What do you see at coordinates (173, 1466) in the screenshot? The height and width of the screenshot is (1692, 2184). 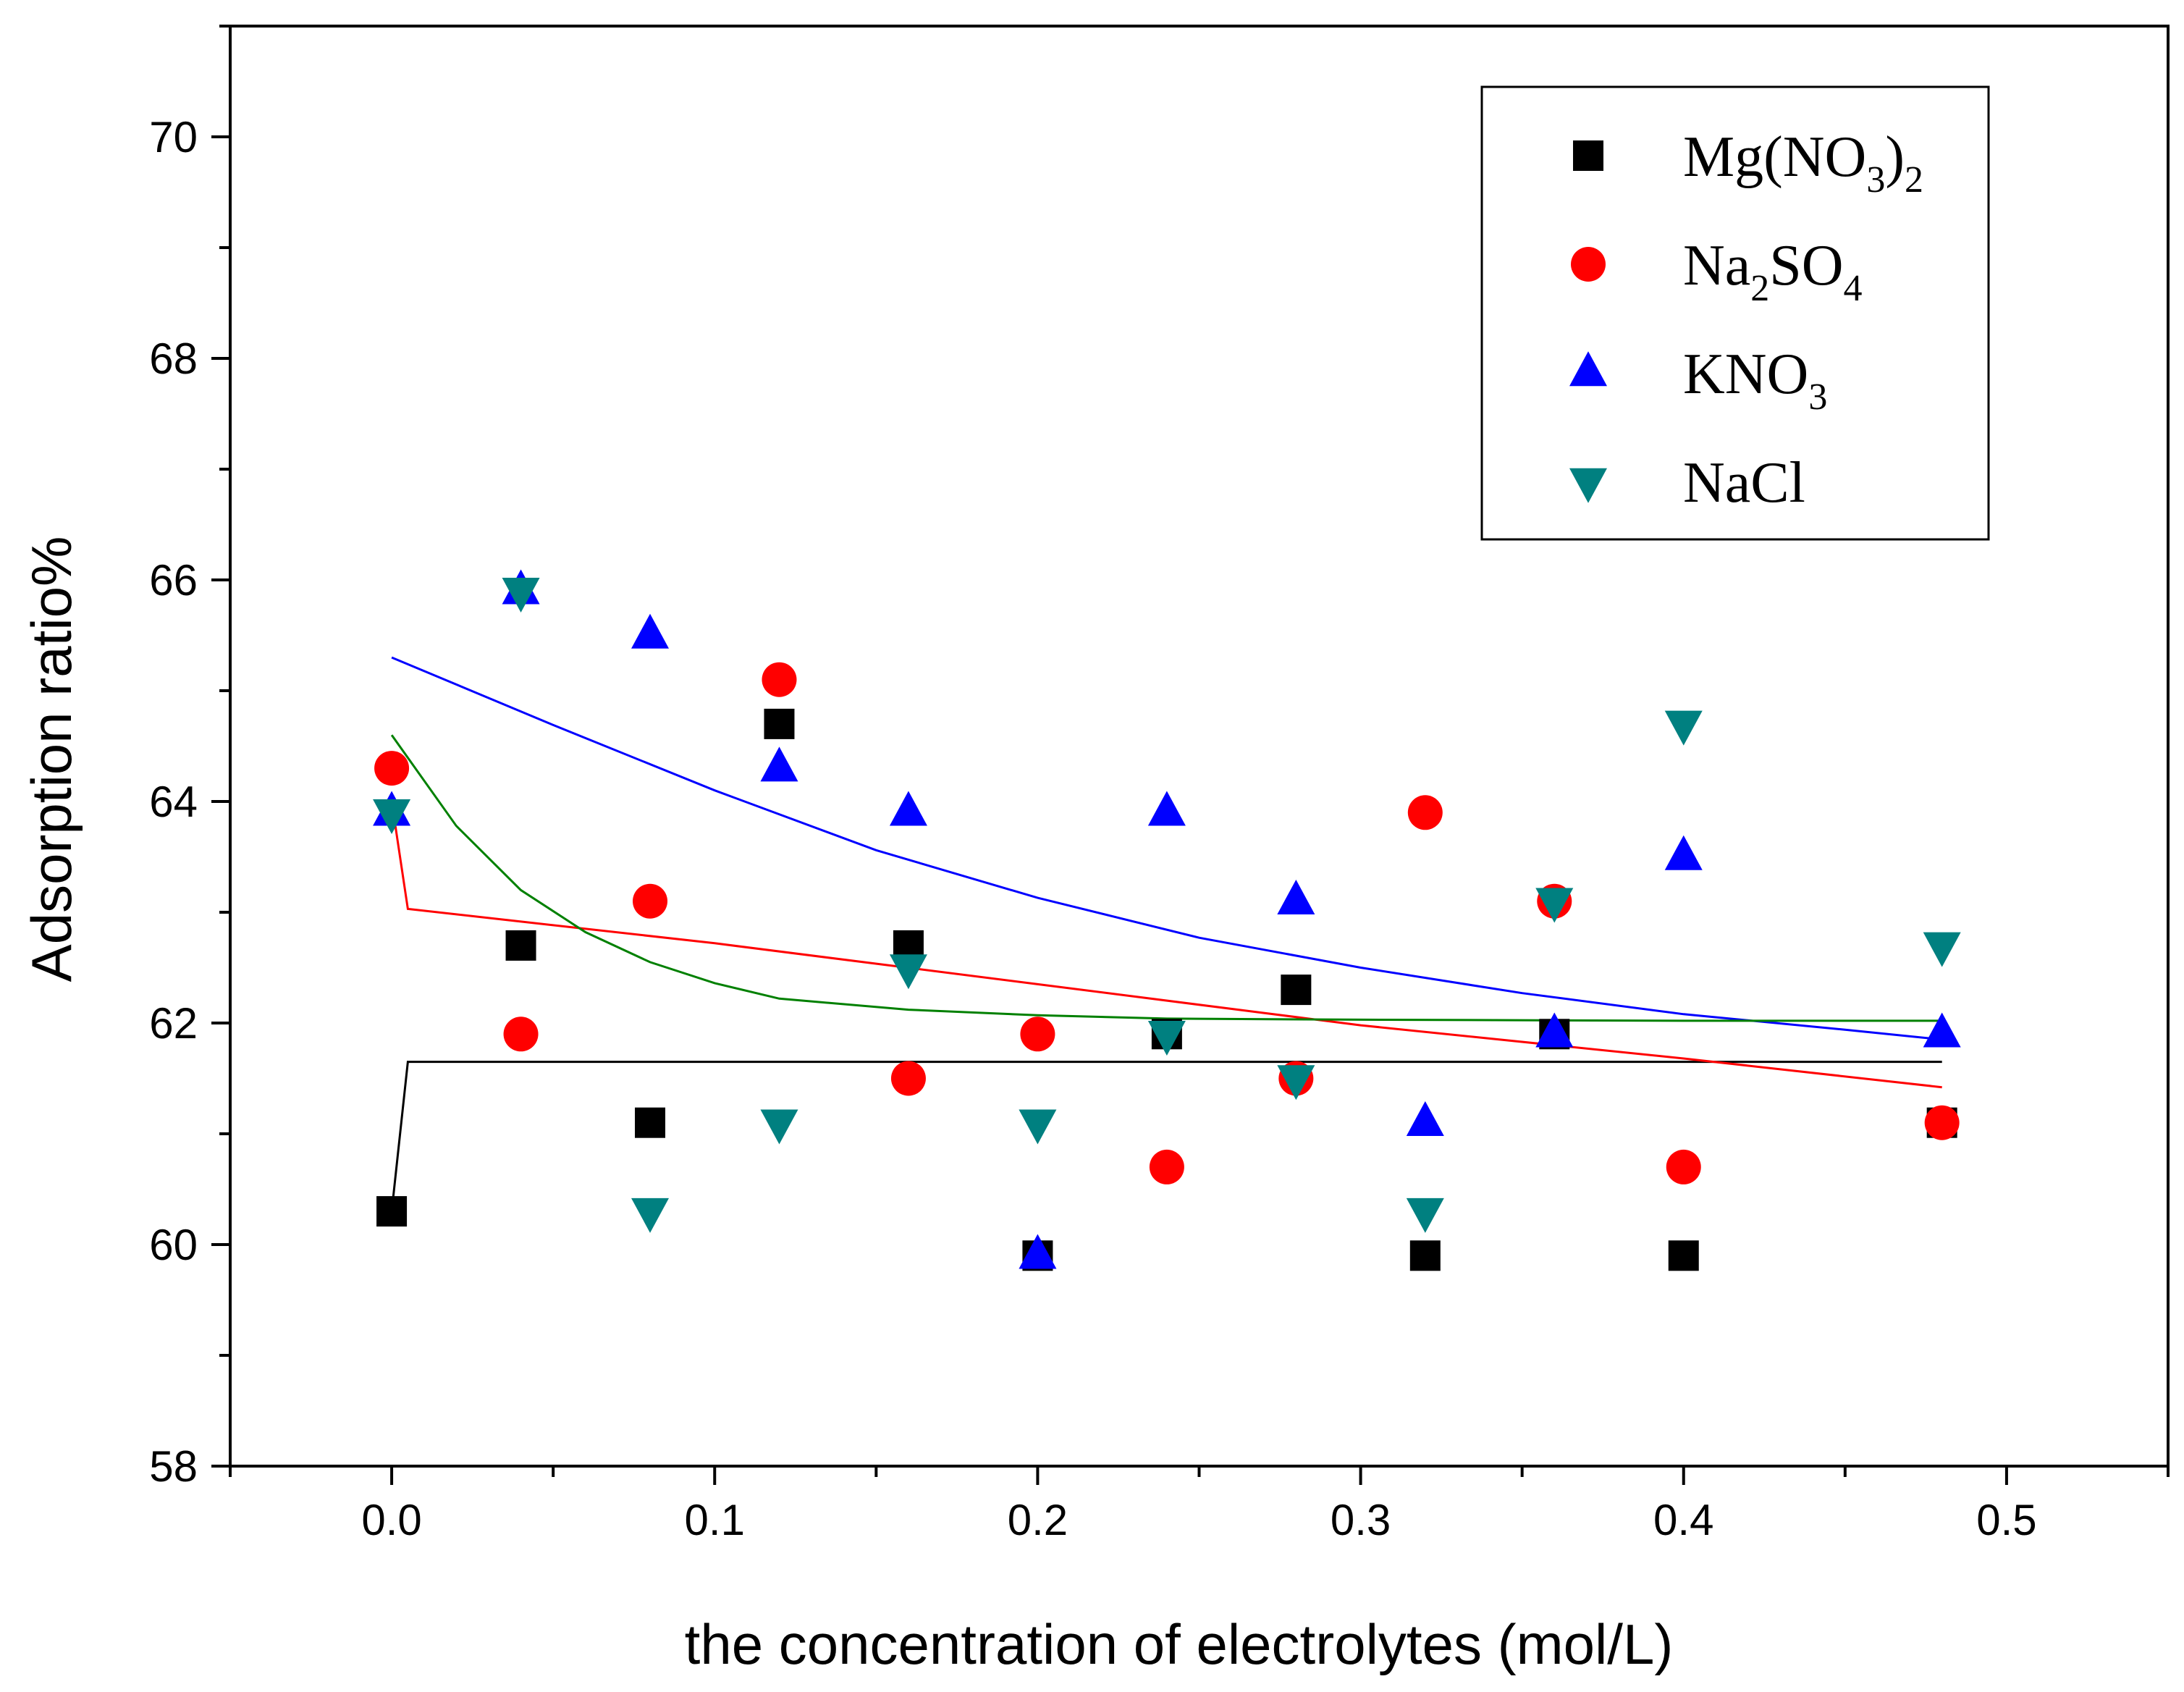 I see `y-tick-label: 58` at bounding box center [173, 1466].